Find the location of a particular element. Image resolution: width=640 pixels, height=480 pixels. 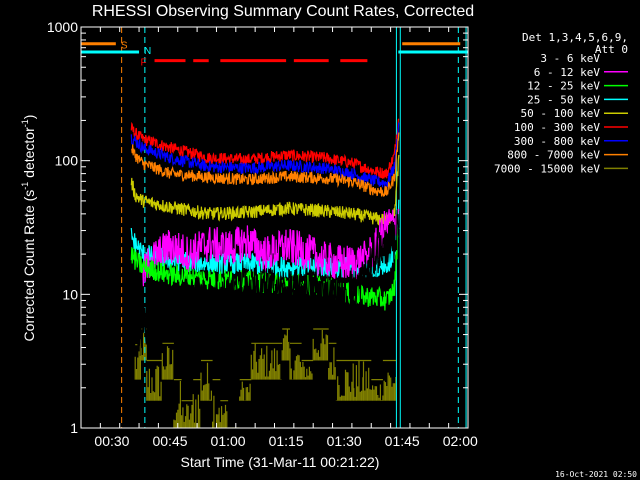

legend-label: 3 - 6 keV is located at coordinates (570, 58).